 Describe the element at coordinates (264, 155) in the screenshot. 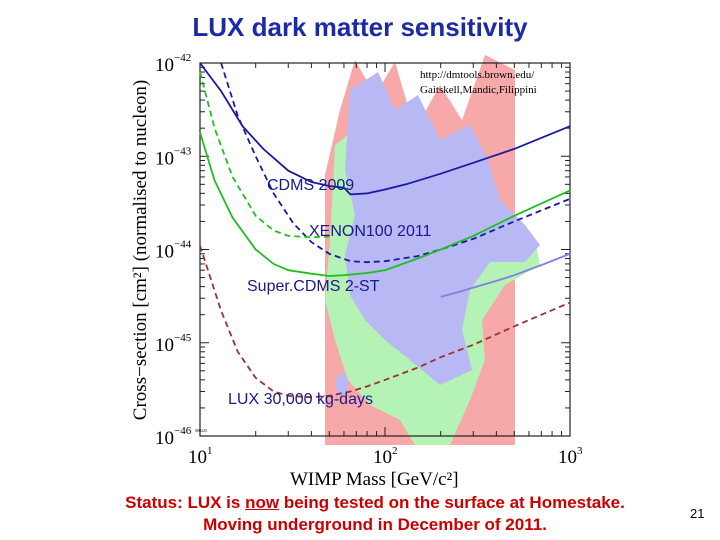

I see `series-xenon100-projection` at that location.